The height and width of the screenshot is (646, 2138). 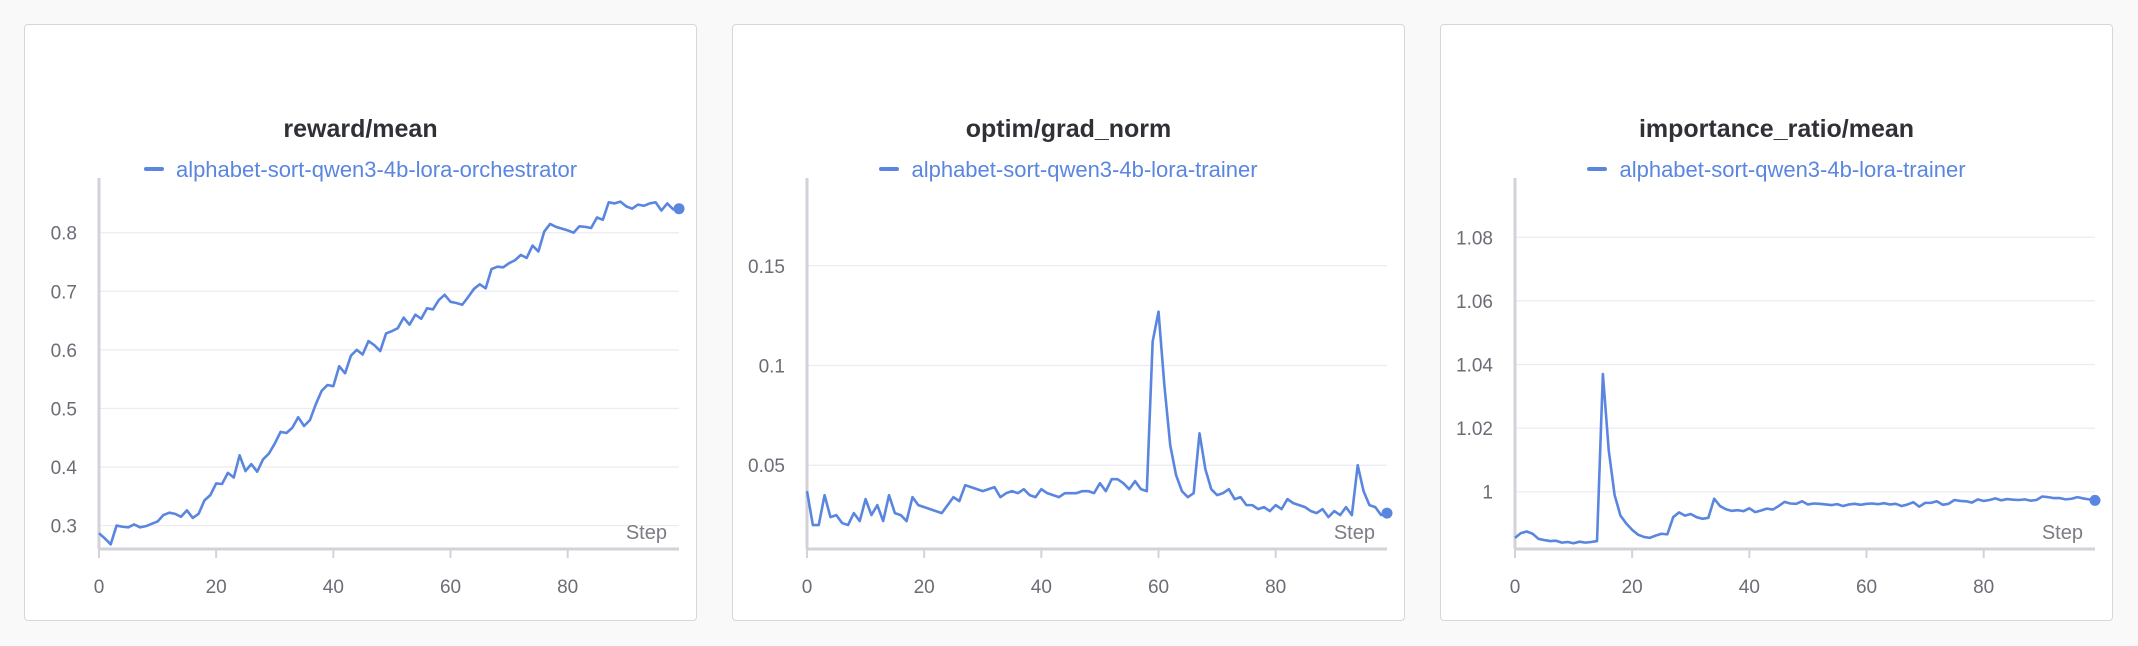 I want to click on chart-legend: alphabet-sort-qwen3-4b-lora-orchestrator, so click(x=360, y=170).